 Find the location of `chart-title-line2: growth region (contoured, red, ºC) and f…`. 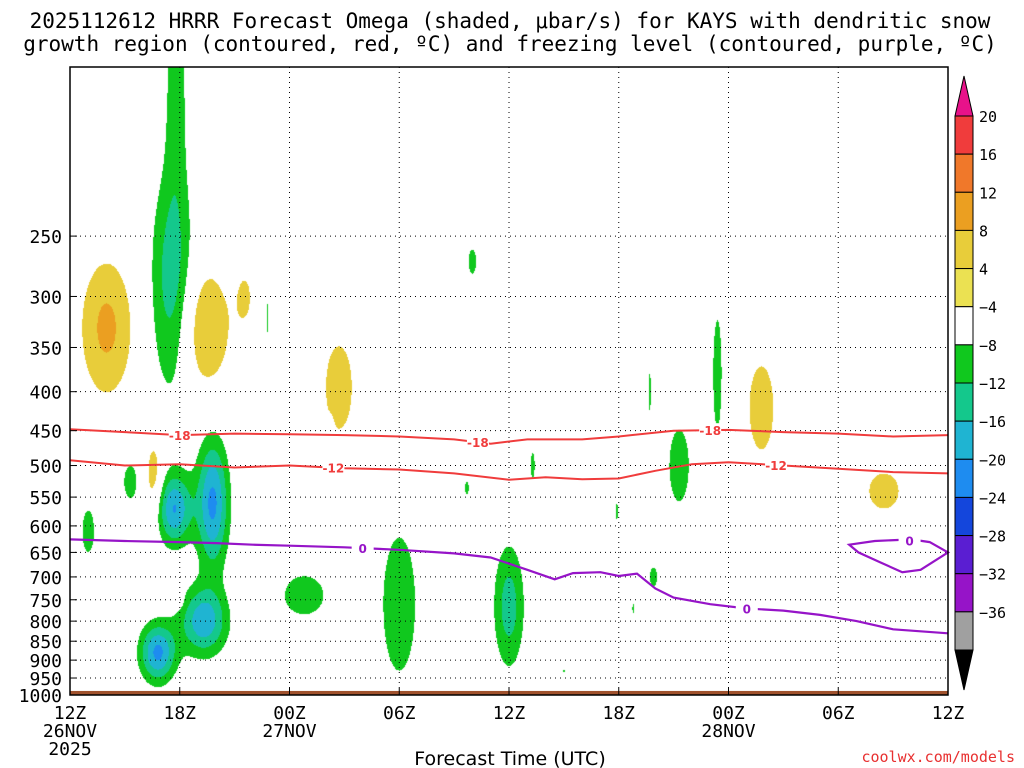

chart-title-line2: growth region (contoured, red, ºC) and f… is located at coordinates (510, 44).